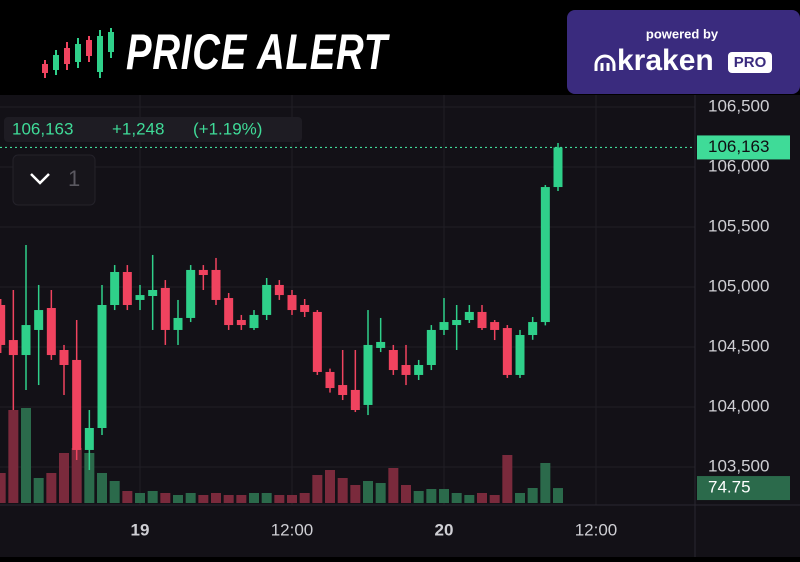  What do you see at coordinates (54, 180) in the screenshot?
I see `interval-selector` at bounding box center [54, 180].